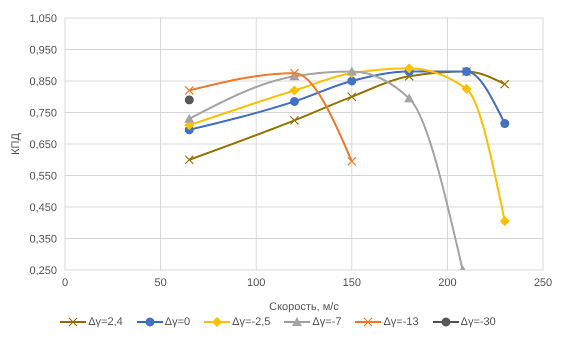 This screenshot has height=341, width=567. What do you see at coordinates (65, 282) in the screenshot?
I see `x-tick-label: 0` at bounding box center [65, 282].